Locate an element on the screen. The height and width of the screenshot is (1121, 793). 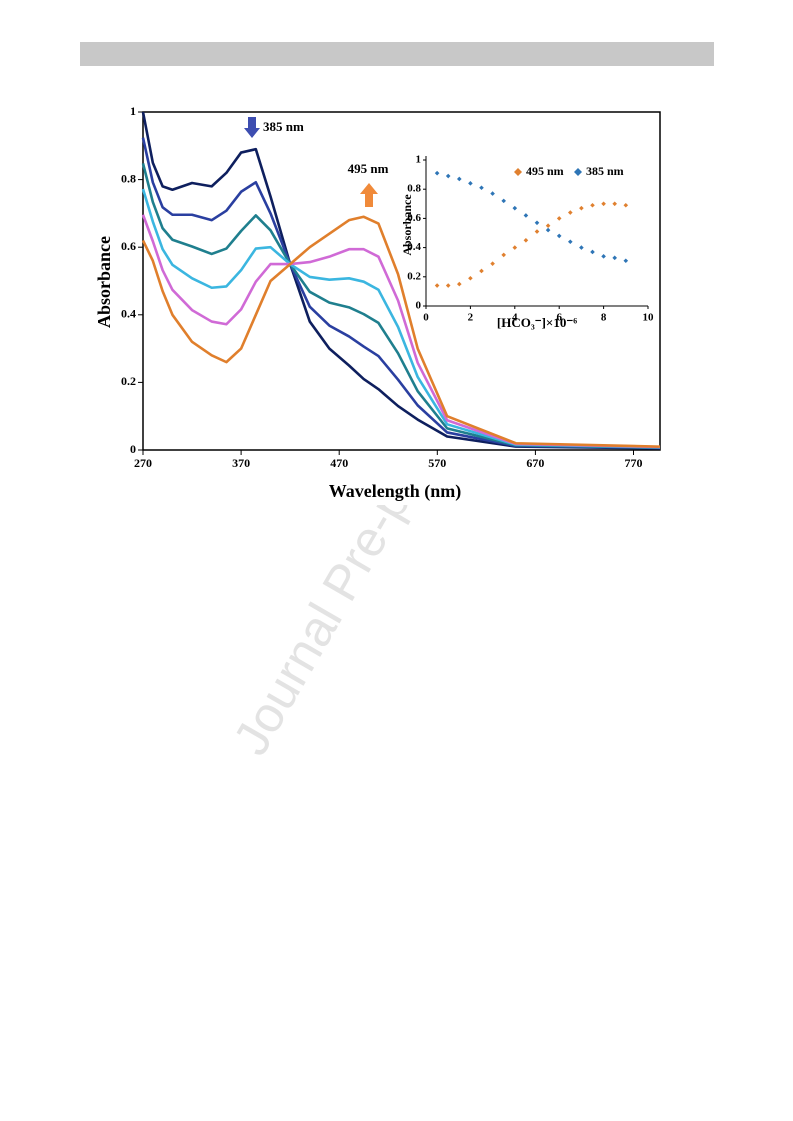
inset-y-axis-title: Absorbance is located at coordinates (407, 225).